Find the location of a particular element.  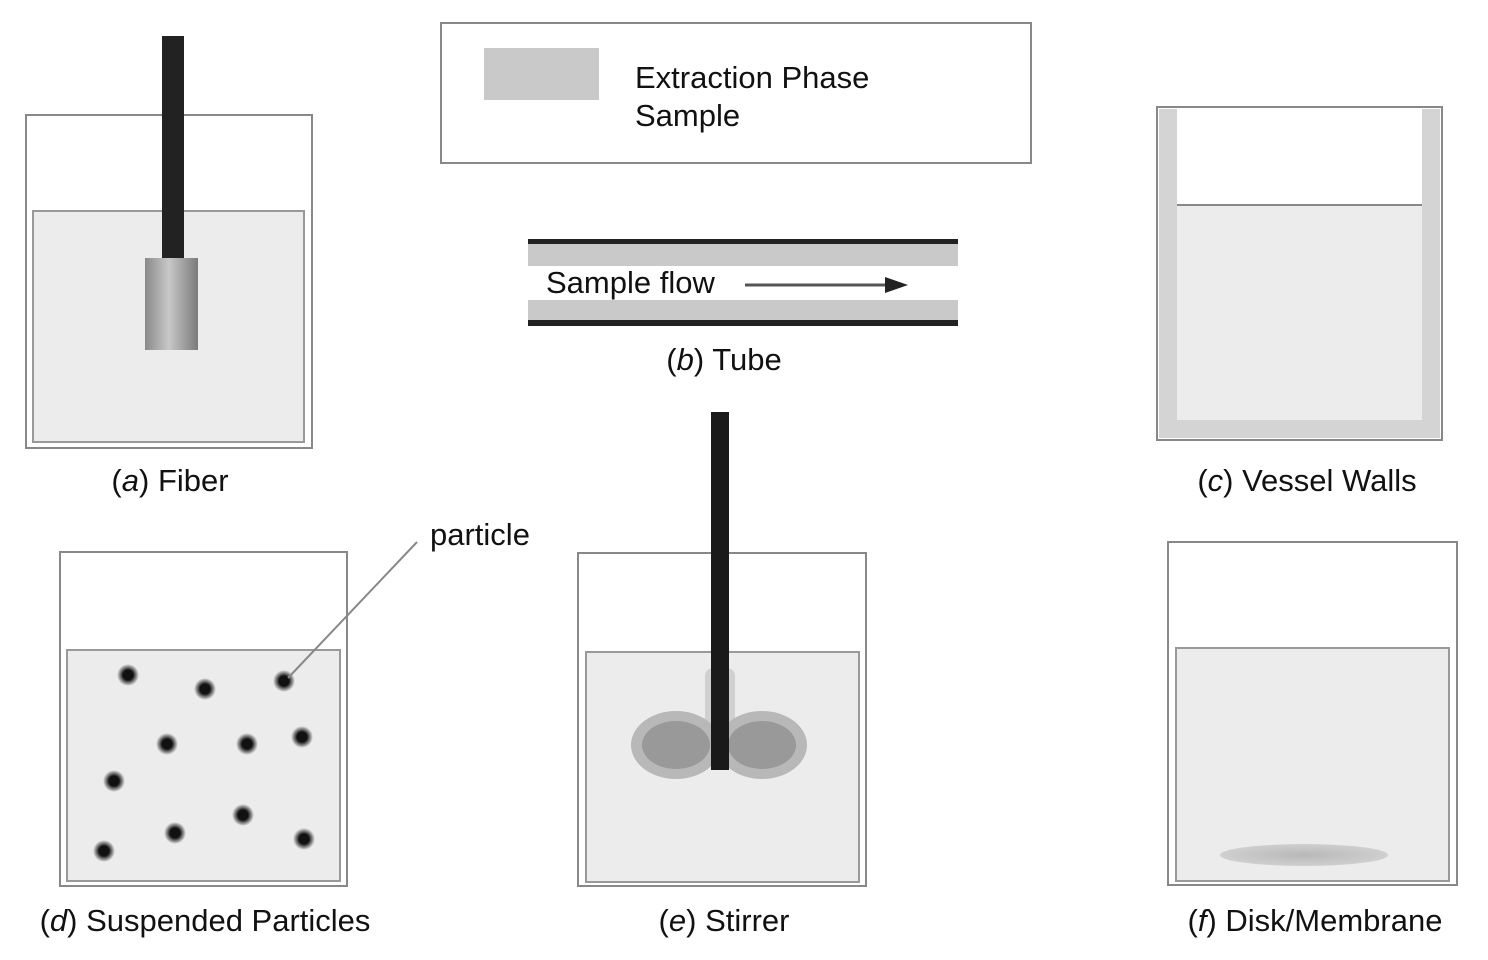

fiber-caption-letter: a is located at coordinates (130, 480).